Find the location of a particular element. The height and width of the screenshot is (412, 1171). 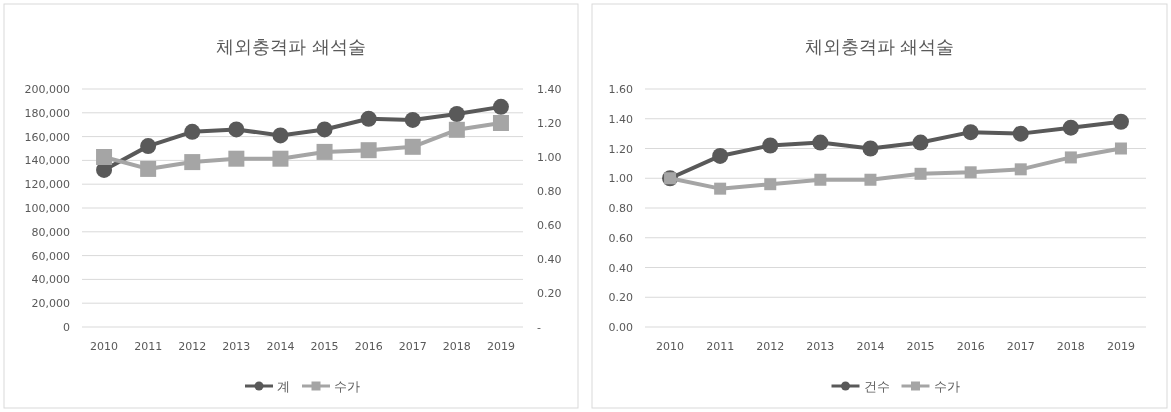

y-tick-label: 1.20 is located at coordinates (620, 149).